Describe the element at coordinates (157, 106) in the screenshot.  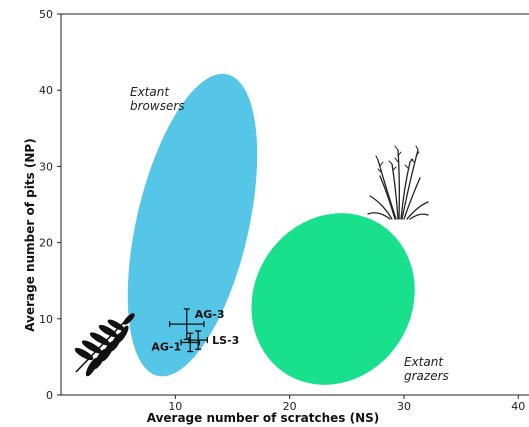
I see `region-label: browsers` at that location.